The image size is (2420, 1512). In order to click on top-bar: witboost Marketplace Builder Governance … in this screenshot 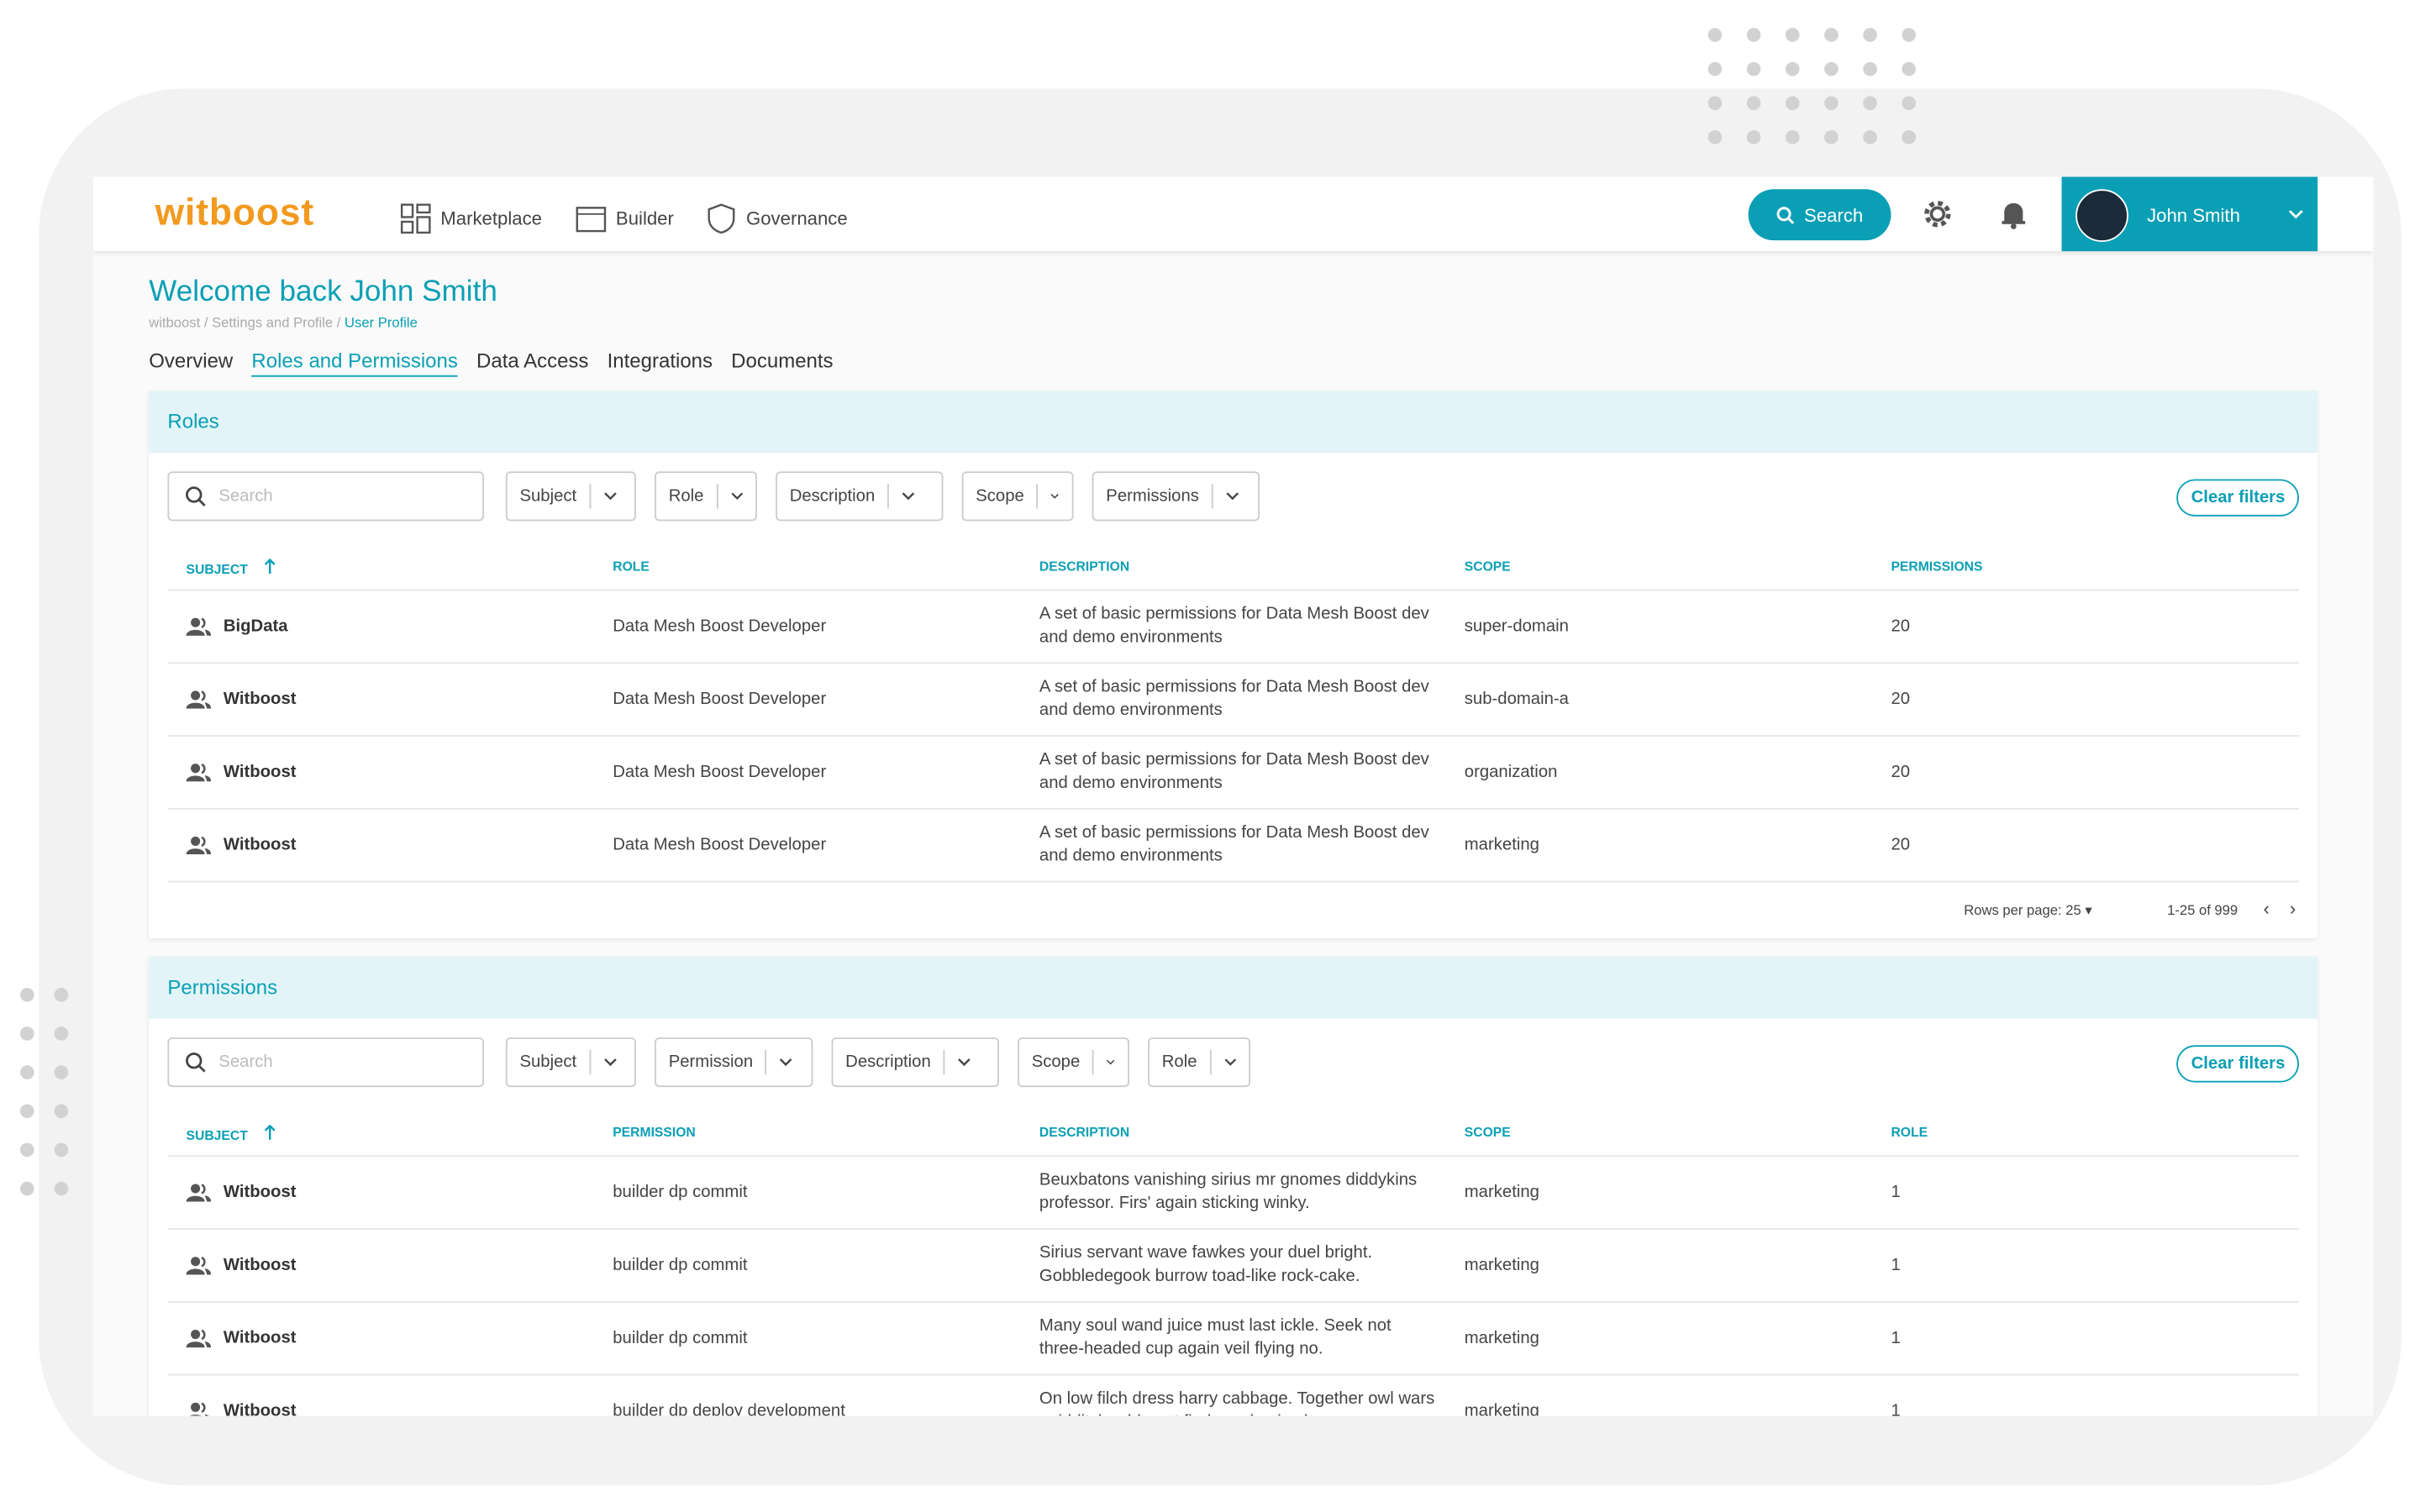, I will do `click(1233, 214)`.